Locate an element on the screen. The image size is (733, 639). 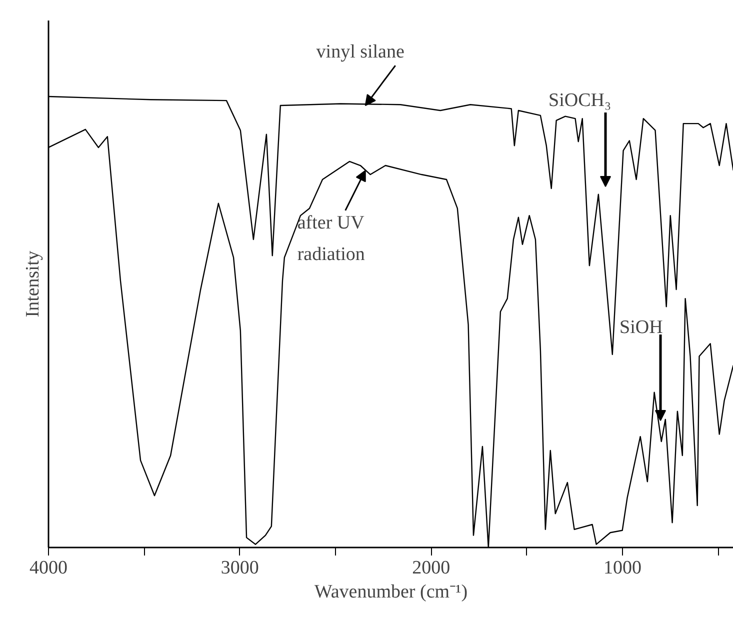
annotation: SiOCH₃ is located at coordinates (580, 100).